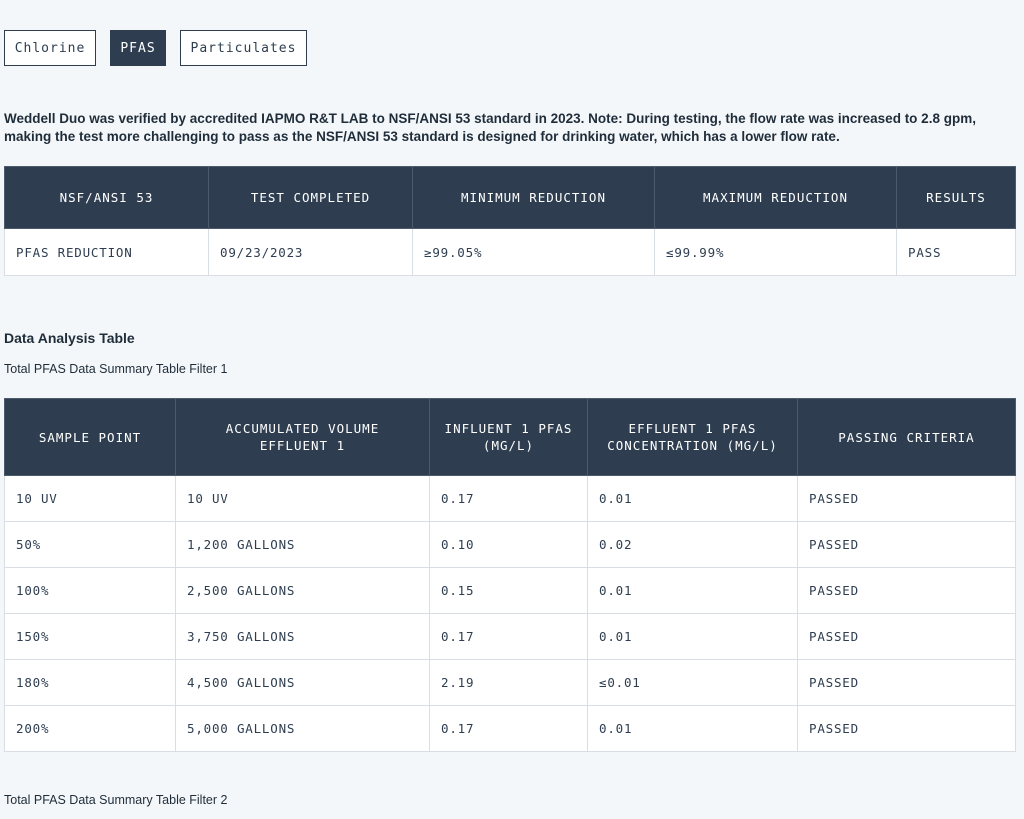 This screenshot has width=1024, height=819. I want to click on table-row: 50% 1,200 GALLONS 0.10 0.02 PASSED, so click(510, 544).